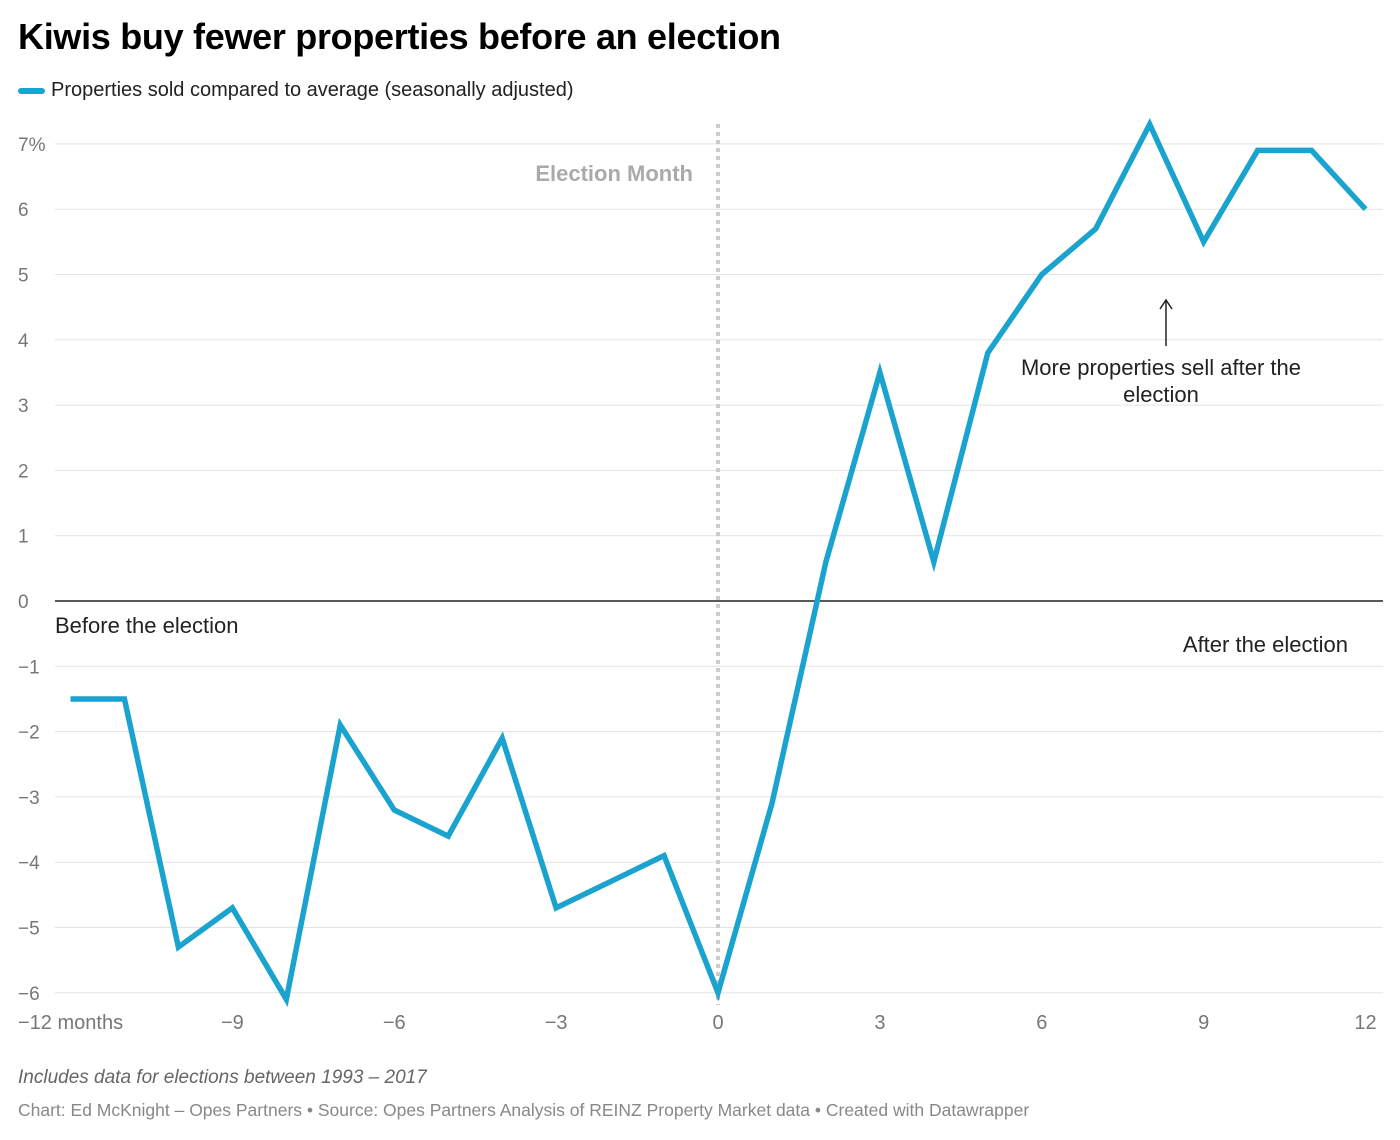  Describe the element at coordinates (879, 1023) in the screenshot. I see `x-tick-label: 3` at that location.